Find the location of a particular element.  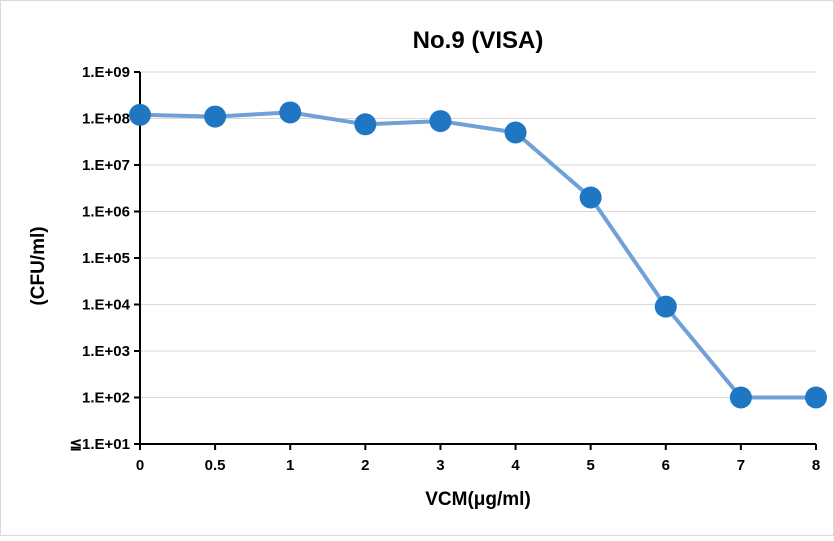

x-tick-label: 2 is located at coordinates (365, 465).